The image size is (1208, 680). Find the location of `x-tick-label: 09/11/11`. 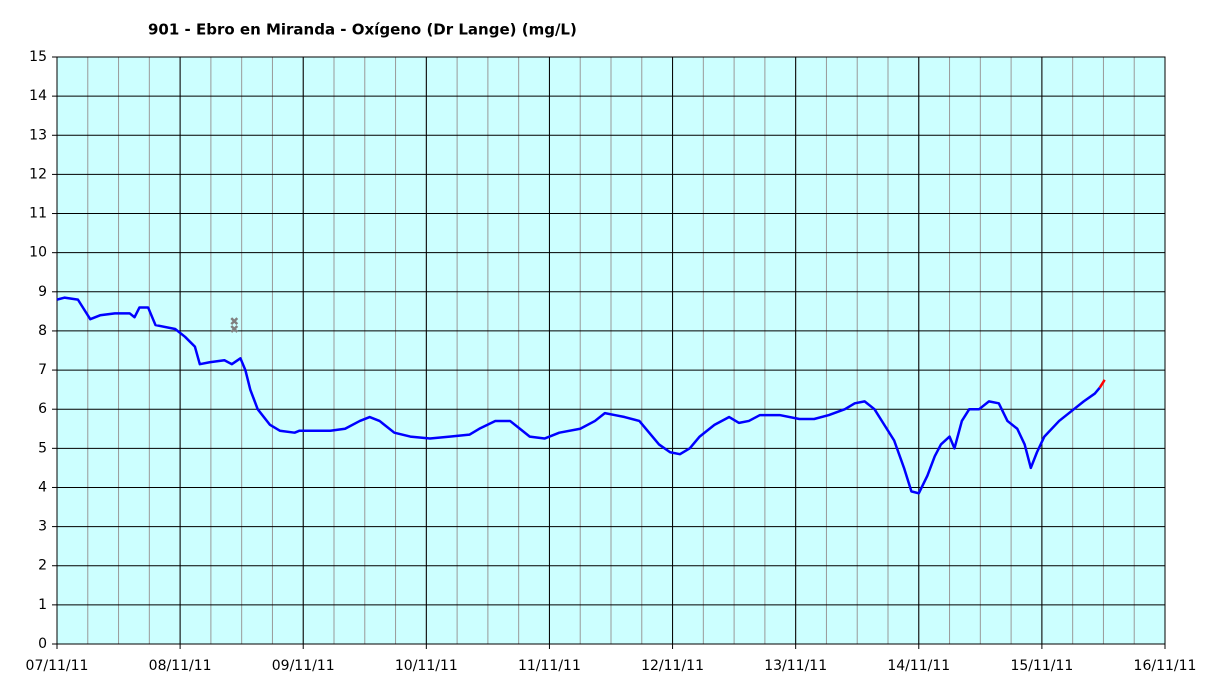

x-tick-label: 09/11/11 is located at coordinates (303, 666).